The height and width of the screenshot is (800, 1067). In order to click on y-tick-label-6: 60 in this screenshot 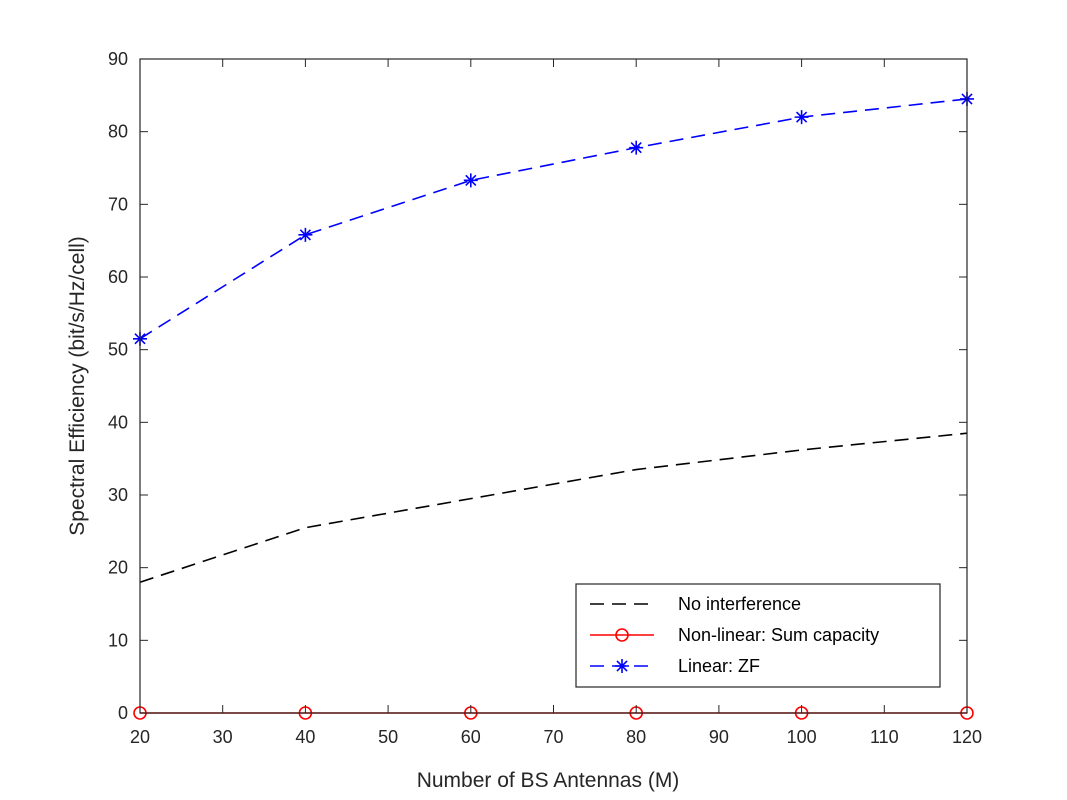, I will do `click(118, 277)`.